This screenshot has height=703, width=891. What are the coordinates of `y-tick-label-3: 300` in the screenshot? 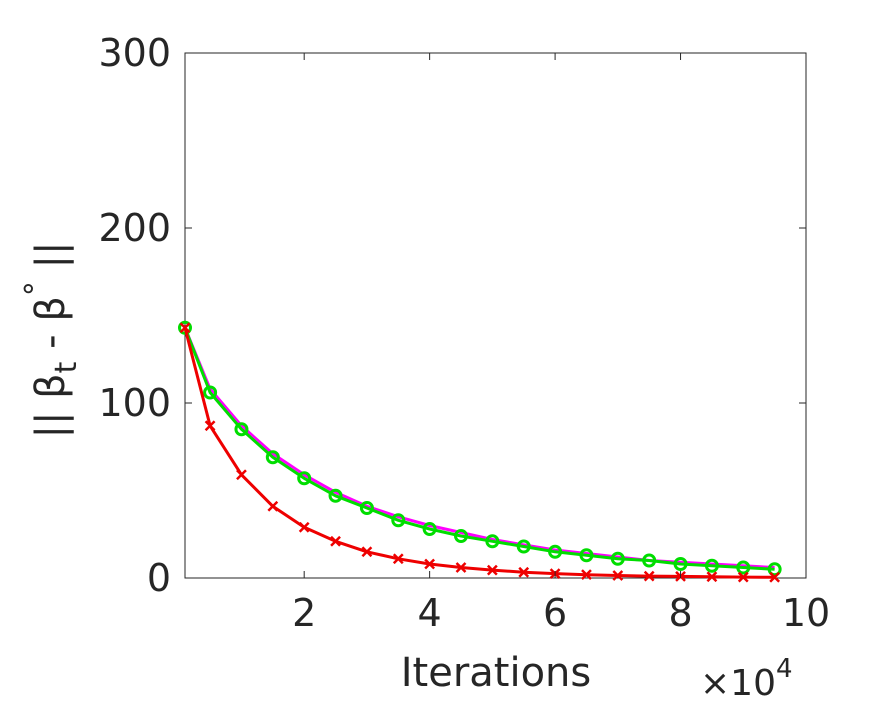 It's located at (134, 53).